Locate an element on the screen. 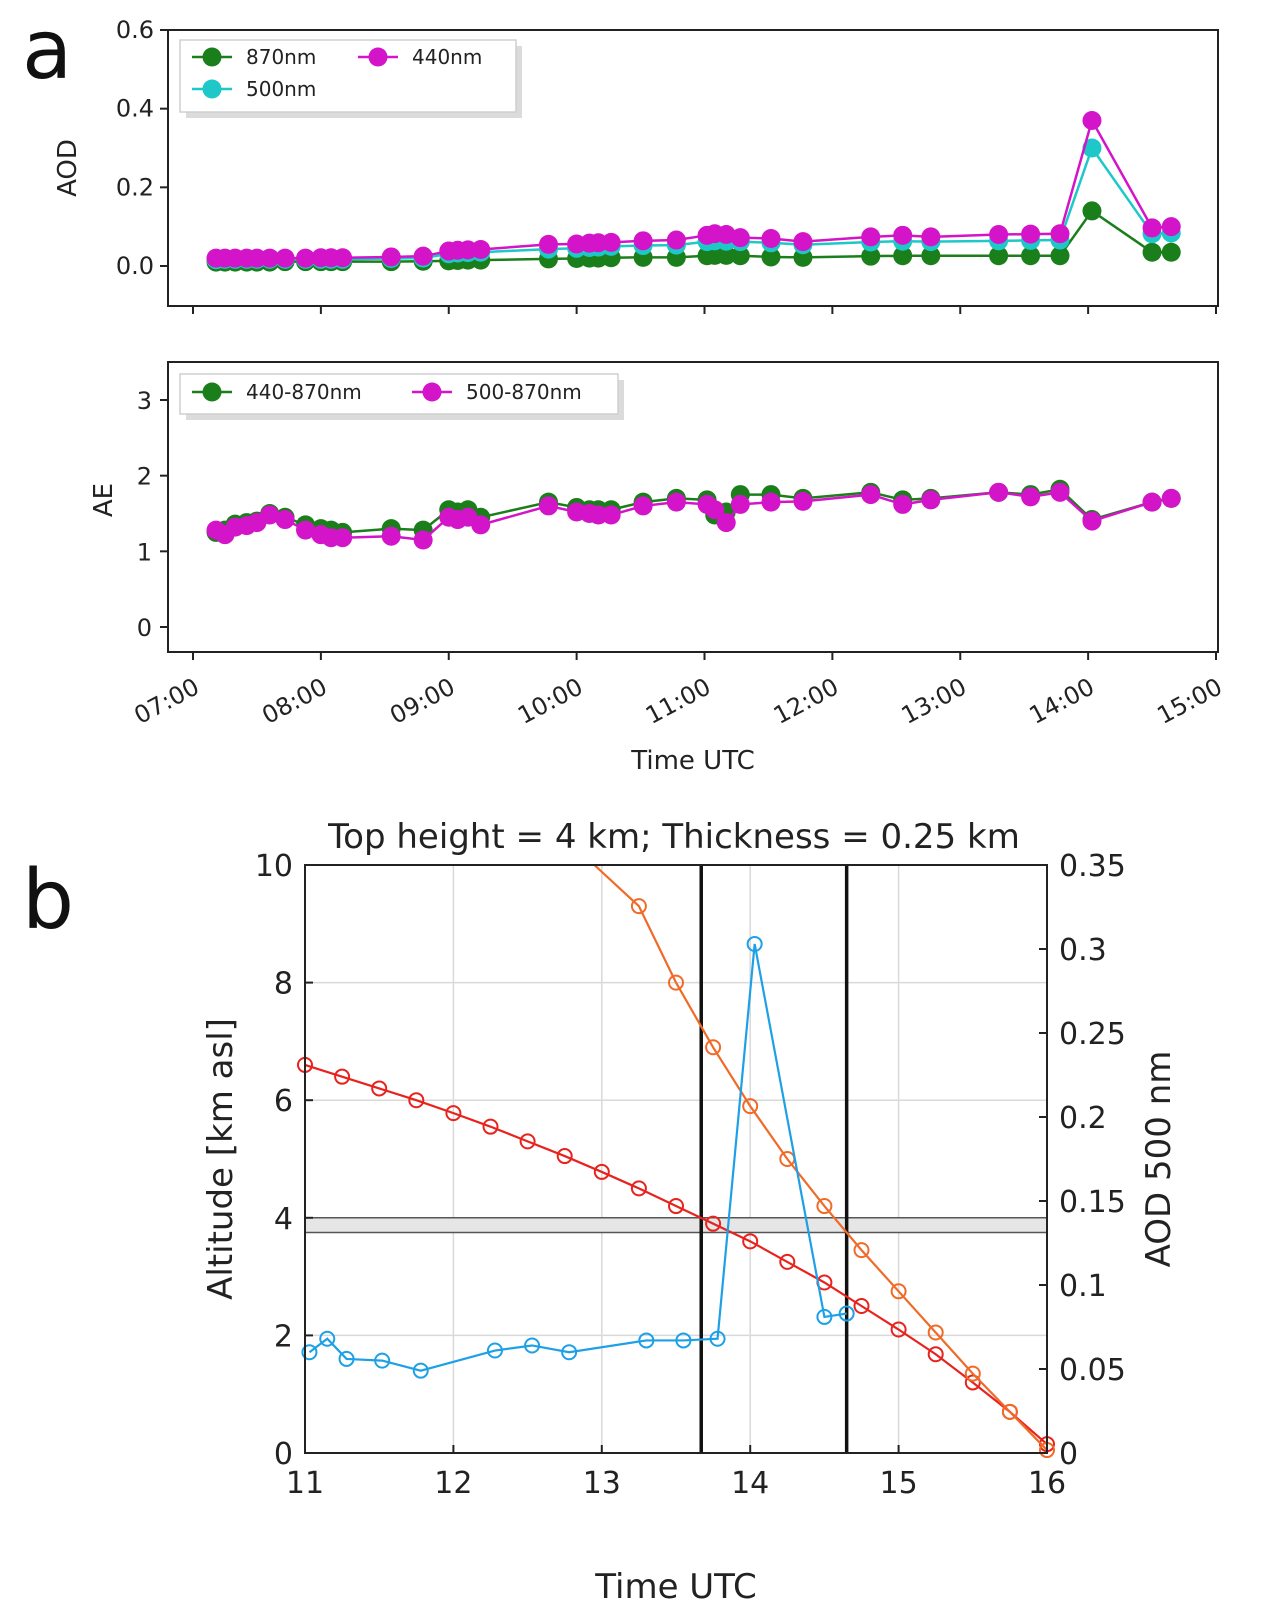 This screenshot has height=1608, width=1266. aod-legend-label: 440nm is located at coordinates (447, 57).